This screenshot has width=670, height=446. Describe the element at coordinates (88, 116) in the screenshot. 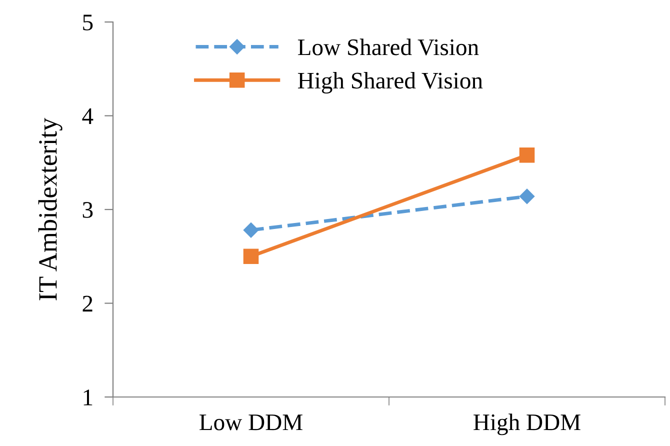

I see `y-tick-label: 4` at that location.